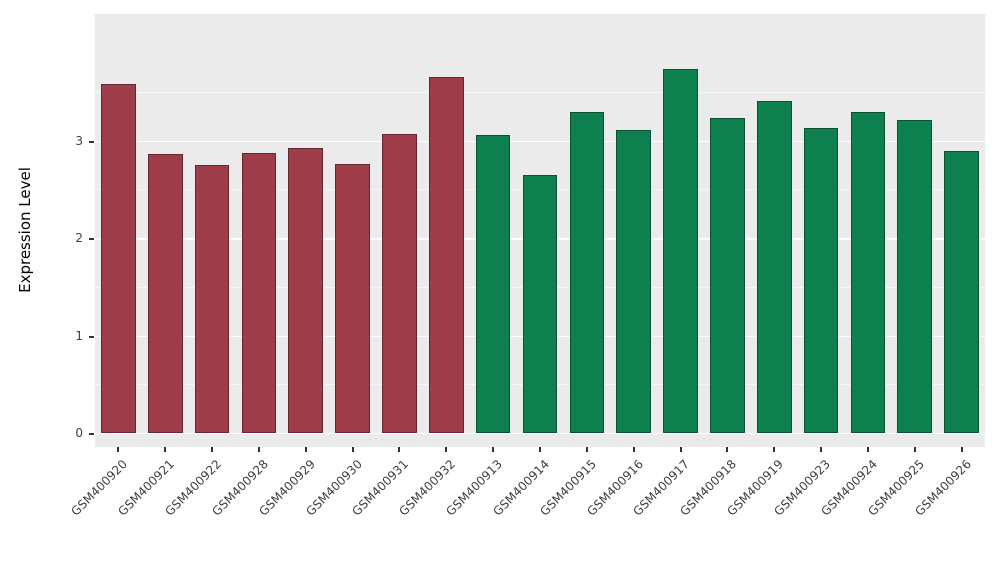  Describe the element at coordinates (212, 299) in the screenshot. I see `bar-GSM400922` at that location.